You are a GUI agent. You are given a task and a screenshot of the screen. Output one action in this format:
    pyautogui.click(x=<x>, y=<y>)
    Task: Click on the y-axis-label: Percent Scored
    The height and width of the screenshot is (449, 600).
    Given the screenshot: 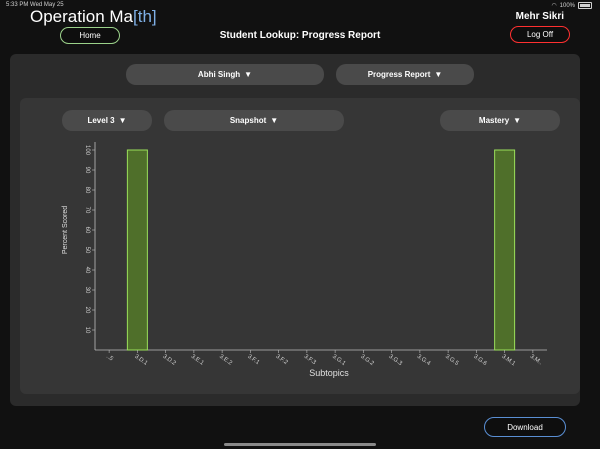 What is the action you would take?
    pyautogui.click(x=65, y=230)
    